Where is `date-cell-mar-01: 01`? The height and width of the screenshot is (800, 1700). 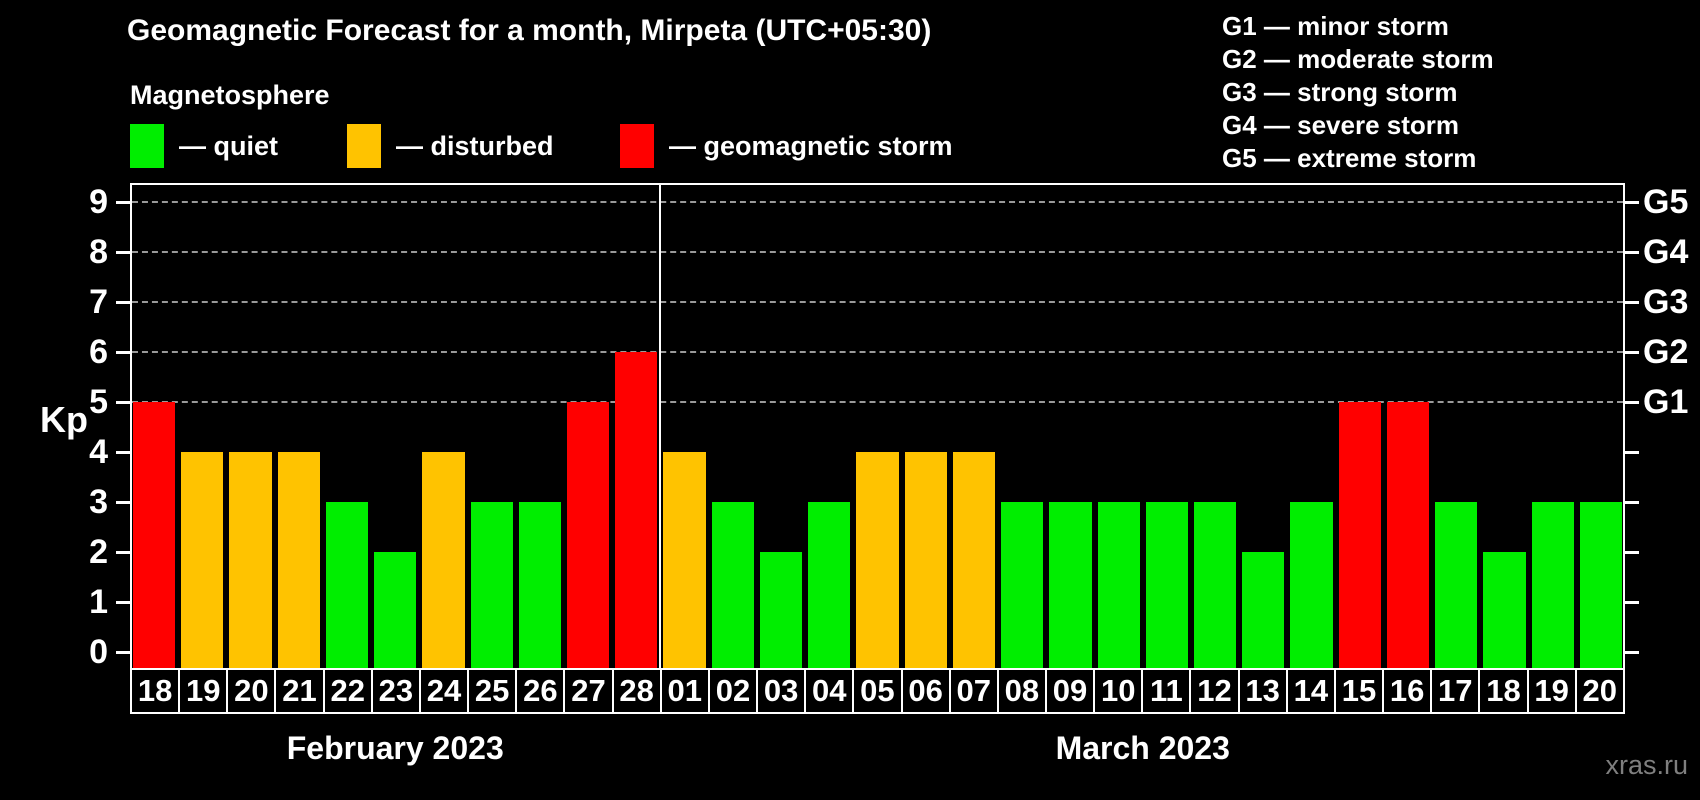
date-cell-mar-01: 01 is located at coordinates (686, 691).